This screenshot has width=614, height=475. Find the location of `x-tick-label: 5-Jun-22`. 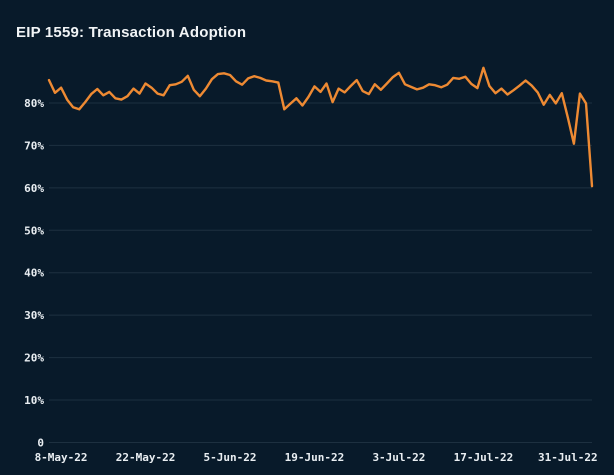

x-tick-label: 5-Jun-22 is located at coordinates (230, 457).